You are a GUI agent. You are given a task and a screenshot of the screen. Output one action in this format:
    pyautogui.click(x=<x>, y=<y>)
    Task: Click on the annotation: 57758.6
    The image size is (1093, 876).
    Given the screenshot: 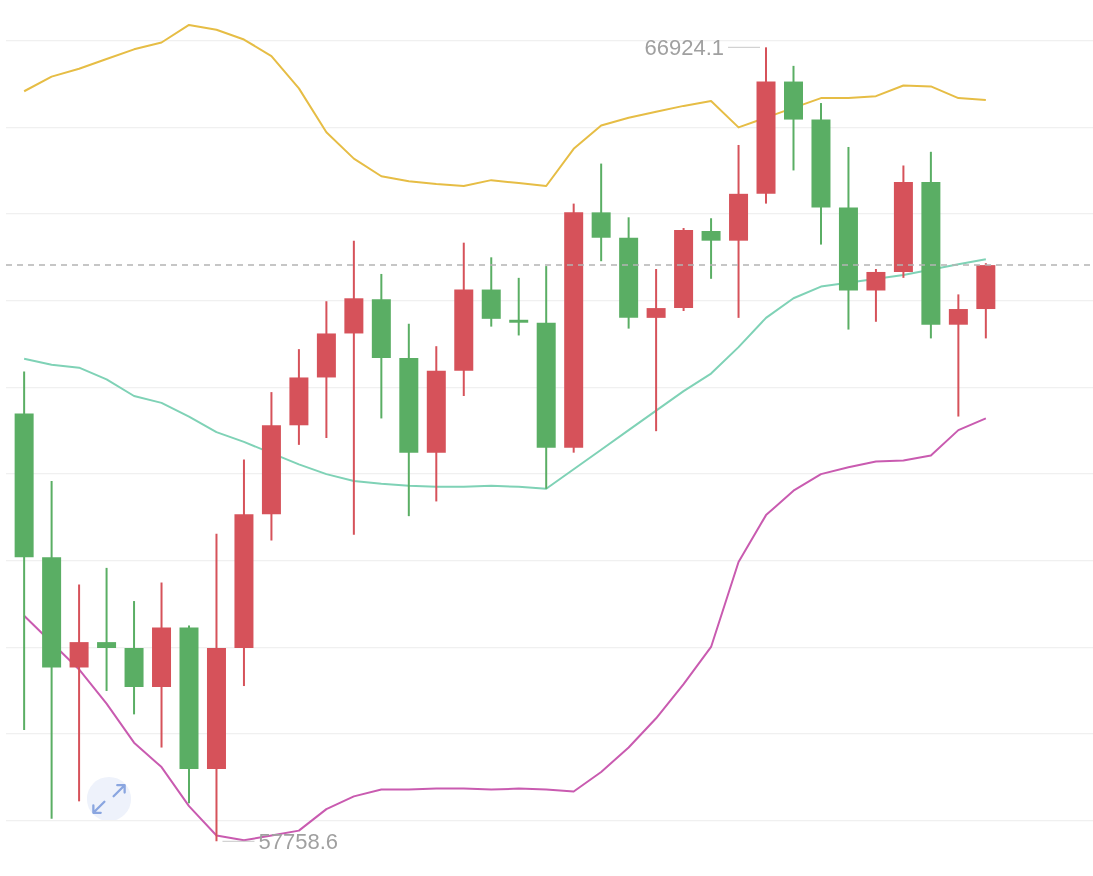 What is the action you would take?
    pyautogui.click(x=298, y=842)
    